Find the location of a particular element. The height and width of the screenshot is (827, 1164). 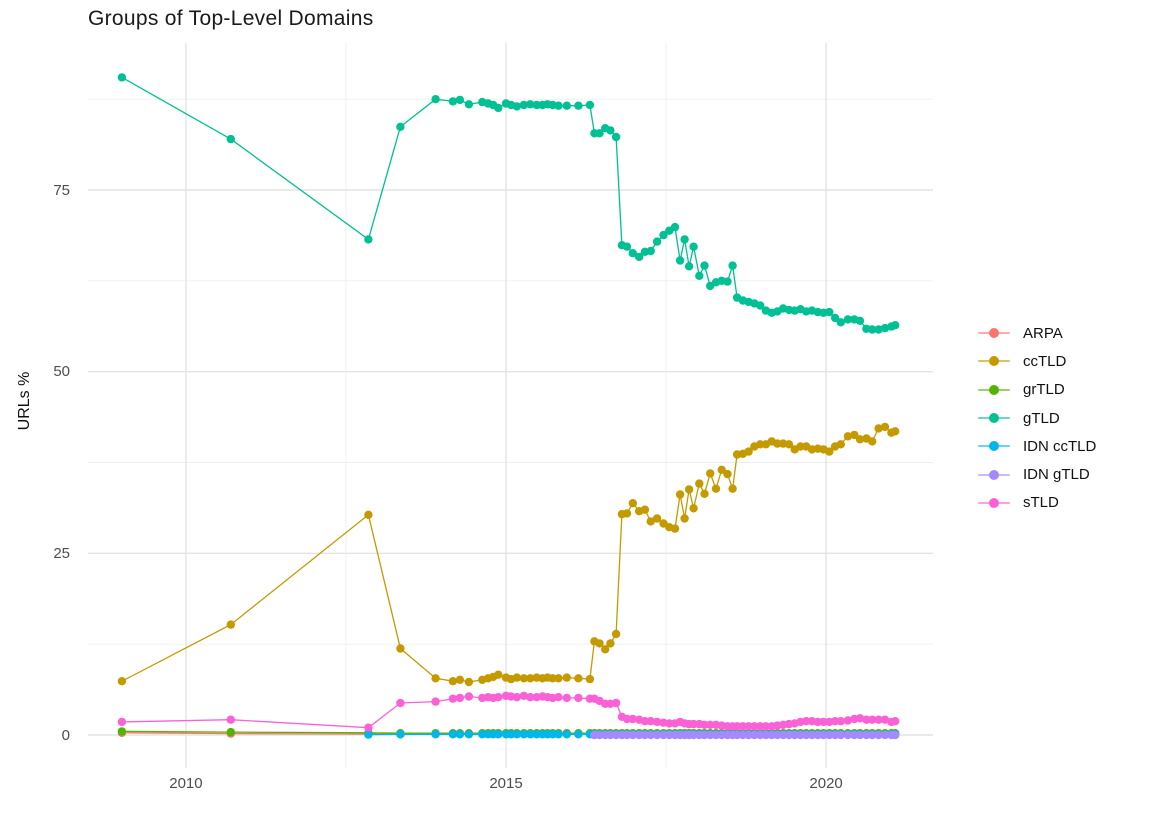

legend-item-label: grTLD is located at coordinates (1044, 390).